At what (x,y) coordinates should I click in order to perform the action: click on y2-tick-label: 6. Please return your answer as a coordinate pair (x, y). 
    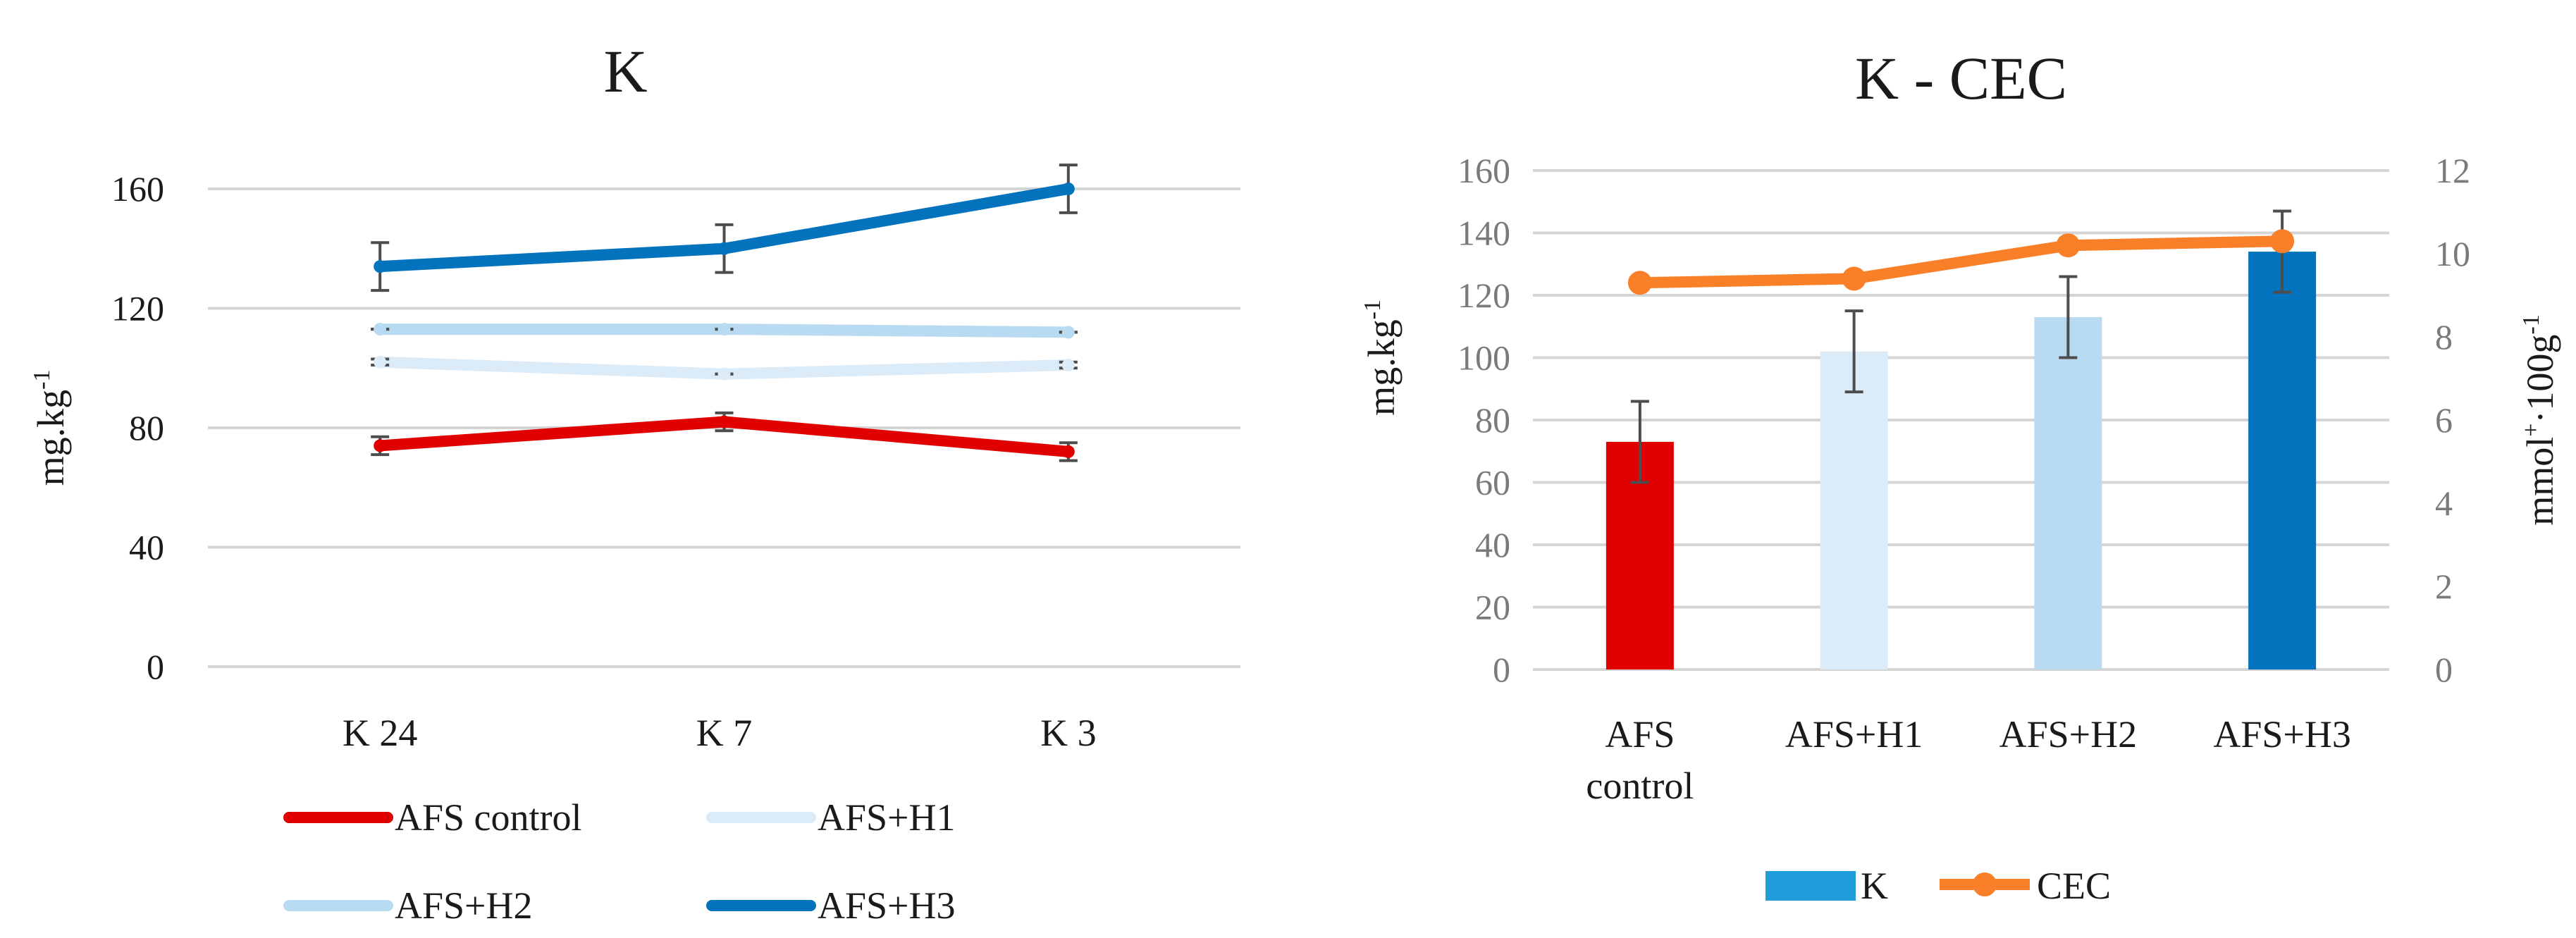
    Looking at the image, I should click on (2444, 420).